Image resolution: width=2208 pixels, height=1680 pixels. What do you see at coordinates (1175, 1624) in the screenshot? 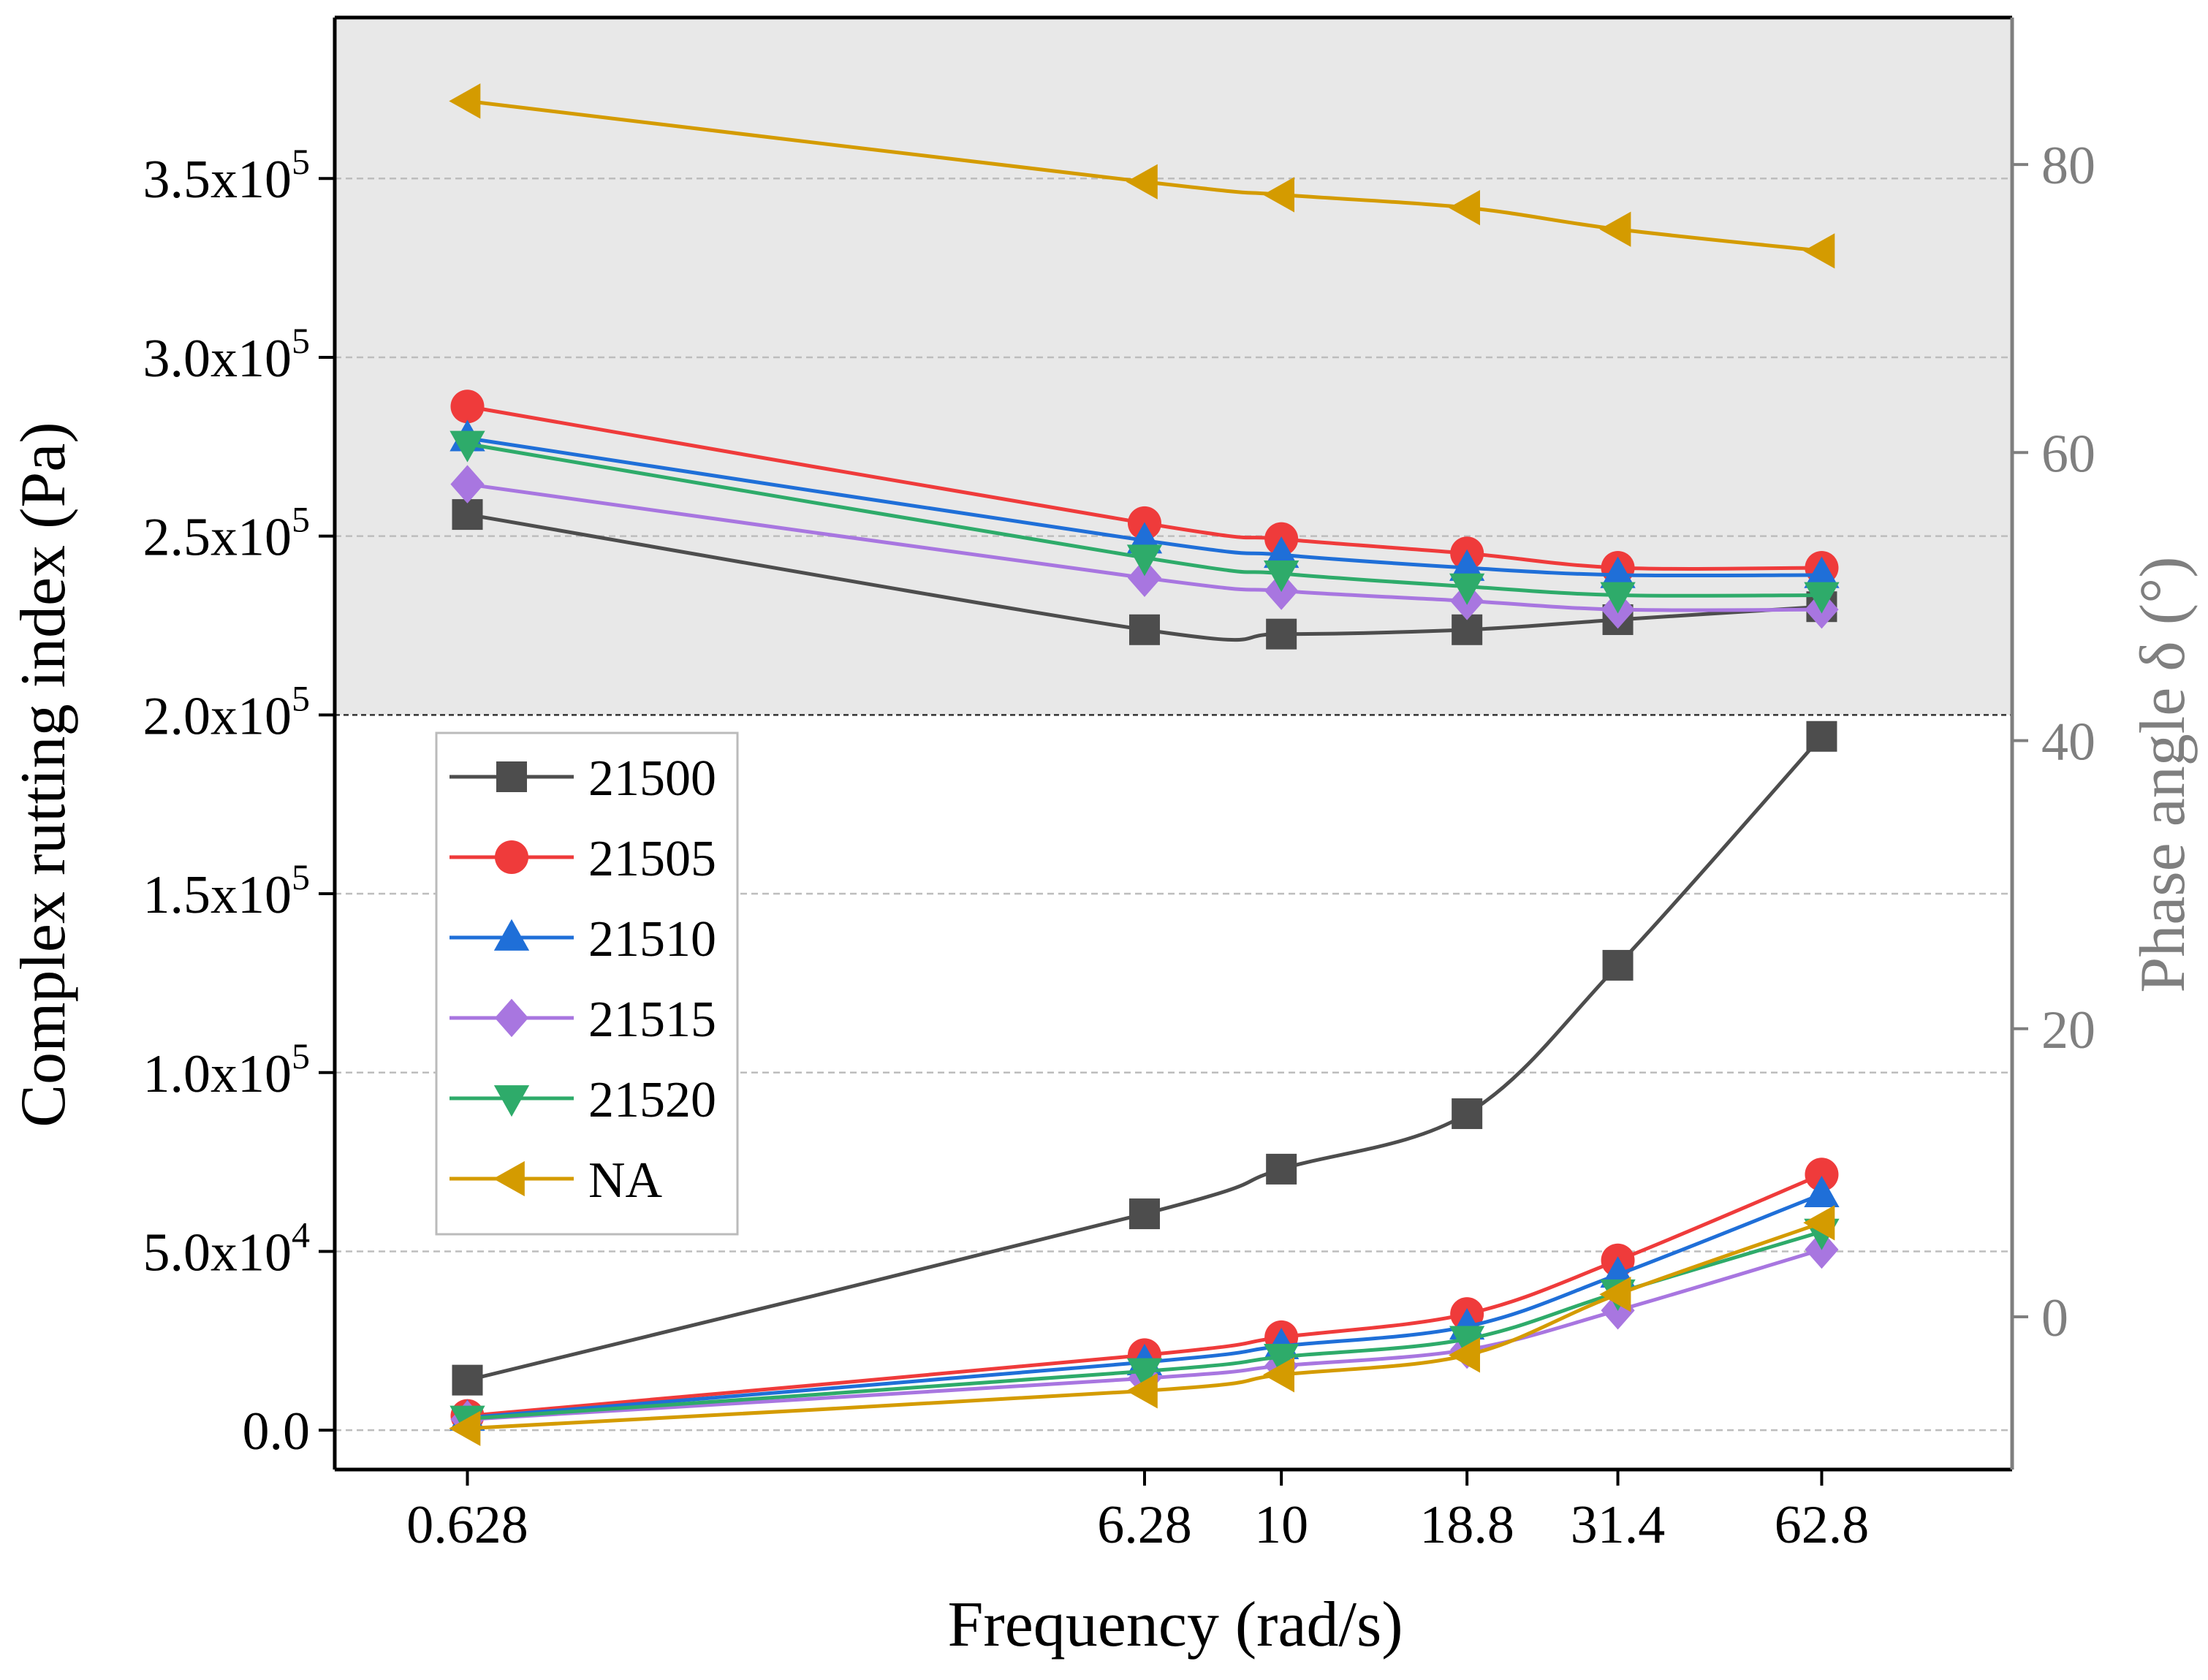
I see `x-axis-title: Frequency (rad/s)` at bounding box center [1175, 1624].